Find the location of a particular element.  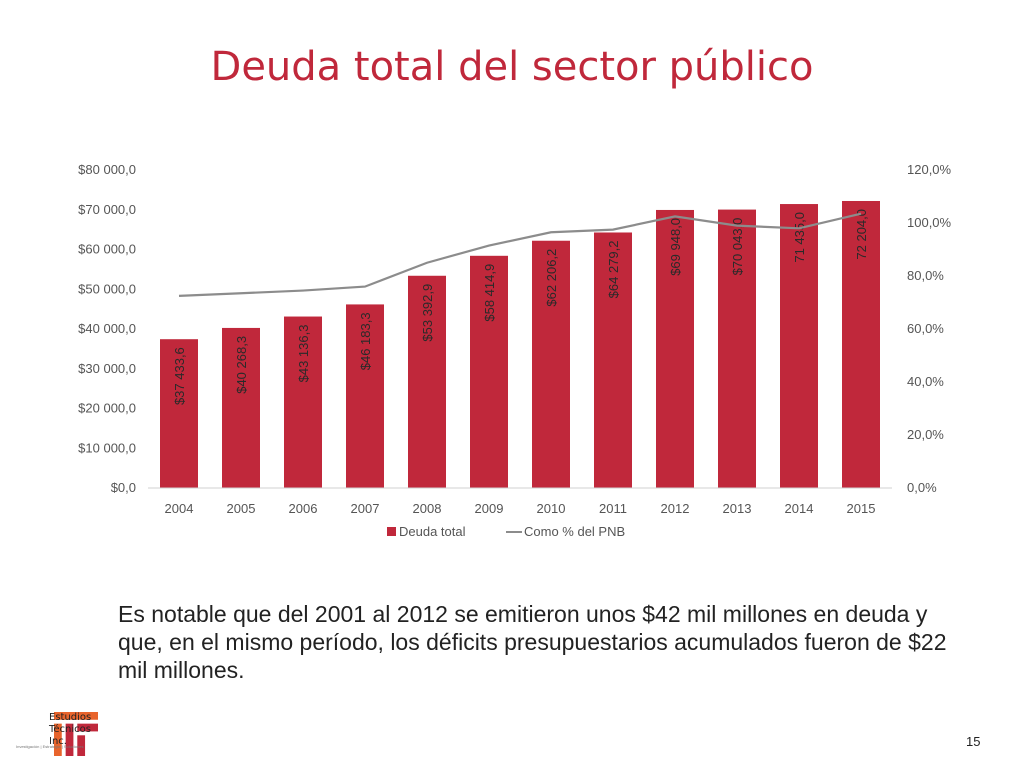

bar-data-label: $70 043,0 is located at coordinates (737, 247).